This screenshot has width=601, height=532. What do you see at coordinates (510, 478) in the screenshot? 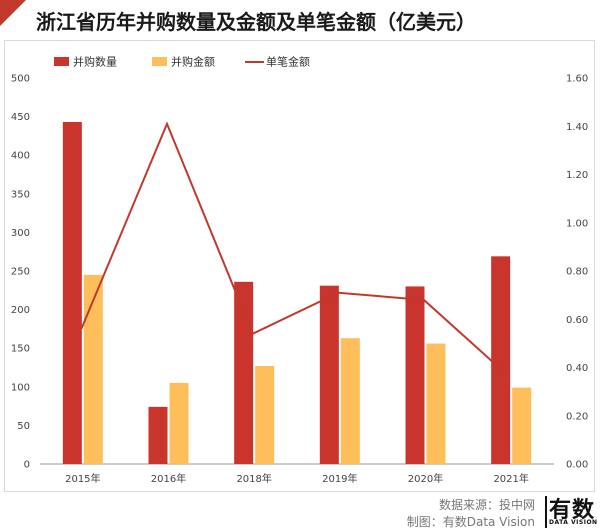
I see `x-tick-label: 2021年` at bounding box center [510, 478].